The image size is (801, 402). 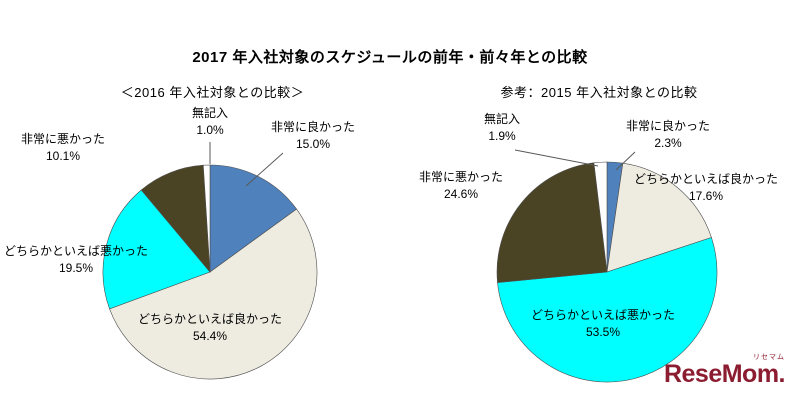 What do you see at coordinates (212, 92) in the screenshot?
I see `chart-title-2016: ＜2016 年入社対象との比較＞` at bounding box center [212, 92].